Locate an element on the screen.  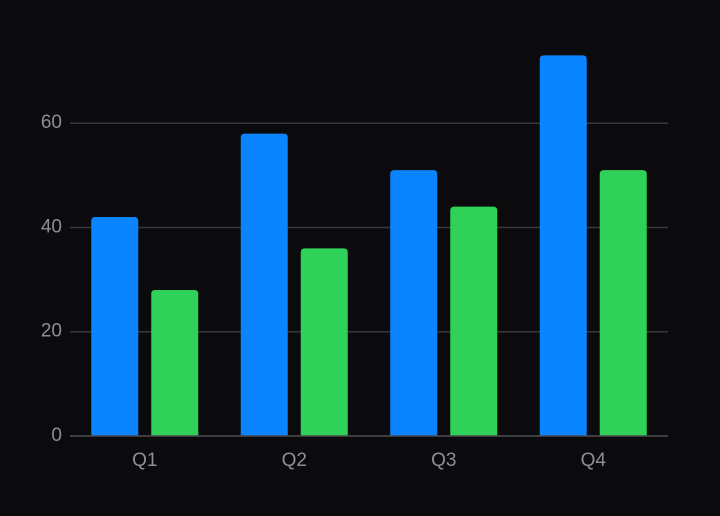
y-tick-label: 0 is located at coordinates (56, 435).